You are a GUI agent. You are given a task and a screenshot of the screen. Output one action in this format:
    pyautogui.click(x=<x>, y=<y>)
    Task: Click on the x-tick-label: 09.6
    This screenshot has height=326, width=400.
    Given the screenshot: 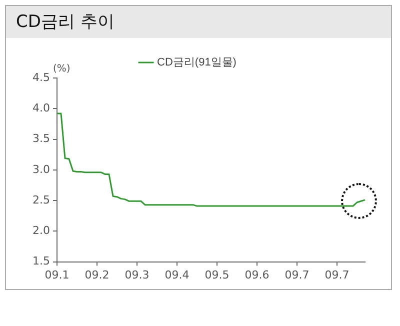 What is the action you would take?
    pyautogui.click(x=257, y=275)
    